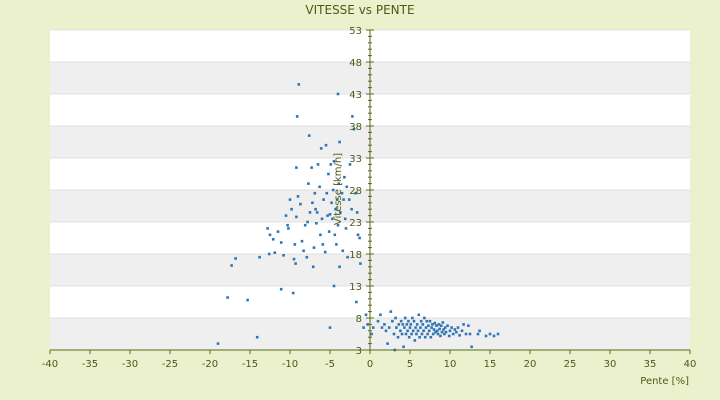  Describe the element at coordinates (170, 364) in the screenshot. I see `x-tick-label: -25` at that location.